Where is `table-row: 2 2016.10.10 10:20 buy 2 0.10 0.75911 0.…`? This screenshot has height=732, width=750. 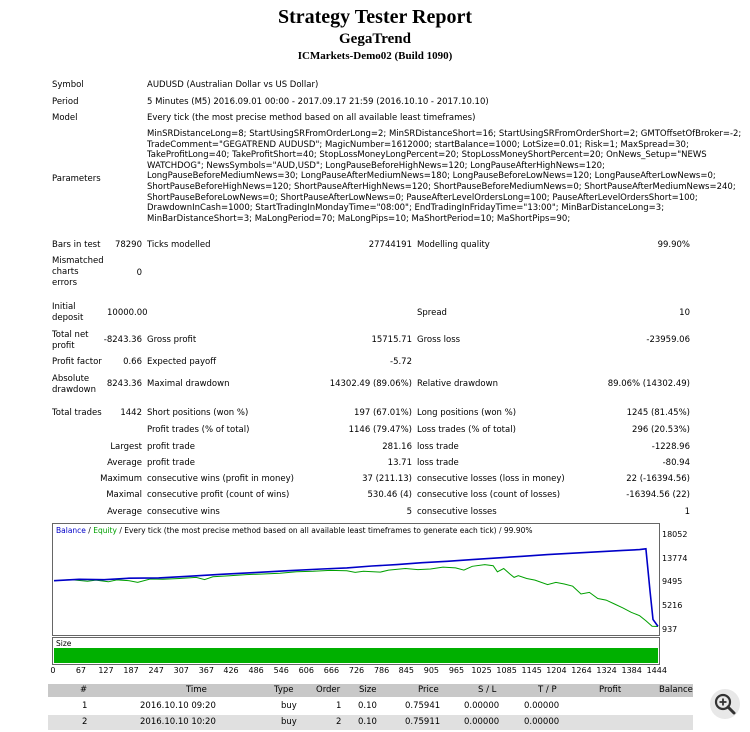
table-row: 2 2016.10.10 10:20 buy 2 0.10 0.75911 0.… is located at coordinates (370, 722).